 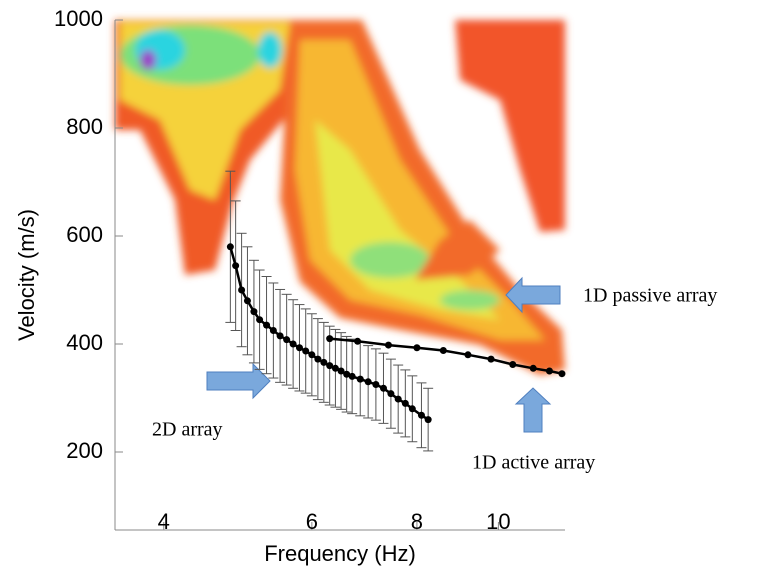 I want to click on y-tick-label: 400, so click(x=84, y=342).